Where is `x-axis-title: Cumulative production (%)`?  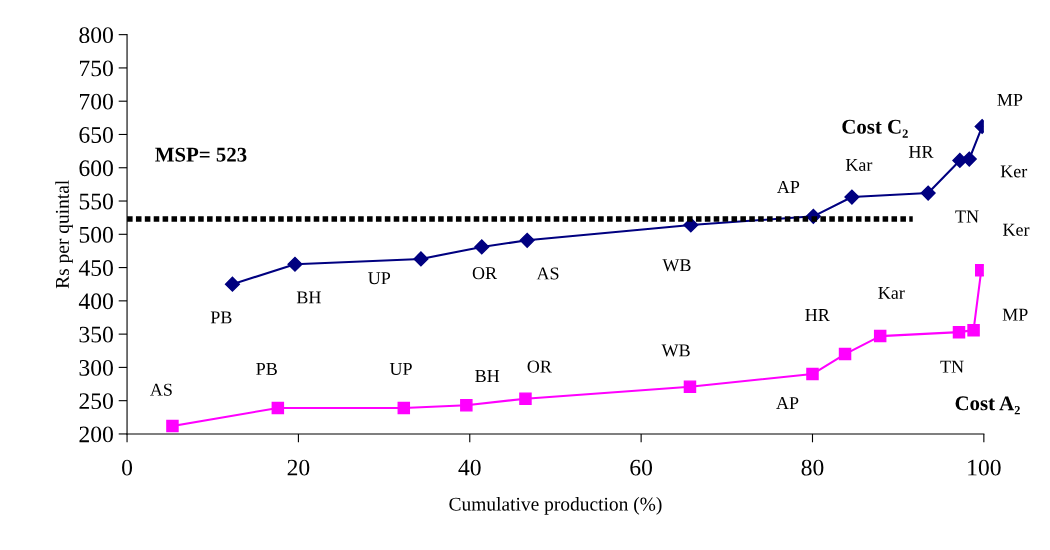
x-axis-title: Cumulative production (%) is located at coordinates (555, 506).